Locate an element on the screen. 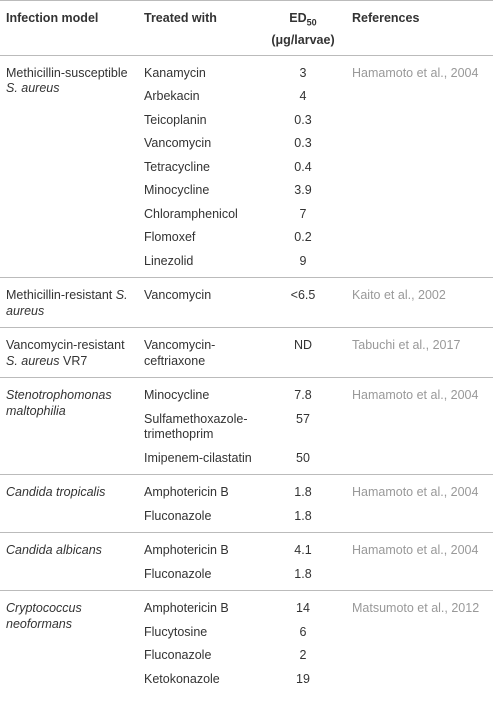  model-text: Cryptococcus neoformans is located at coordinates (44, 616).